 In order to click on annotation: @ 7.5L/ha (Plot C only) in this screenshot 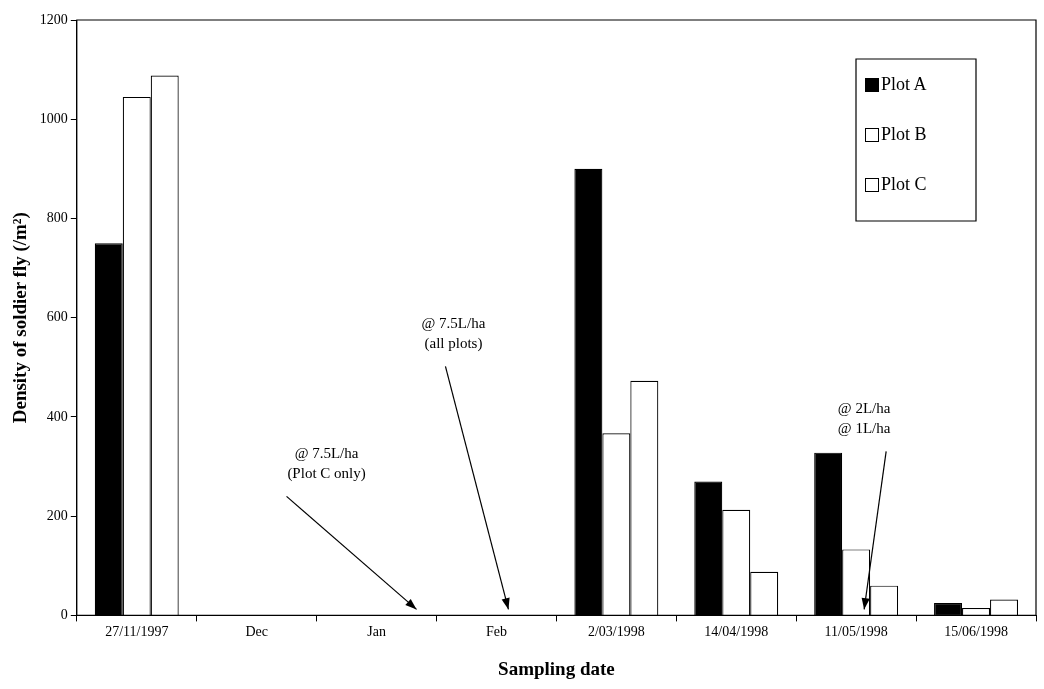, I will do `click(326, 464)`.